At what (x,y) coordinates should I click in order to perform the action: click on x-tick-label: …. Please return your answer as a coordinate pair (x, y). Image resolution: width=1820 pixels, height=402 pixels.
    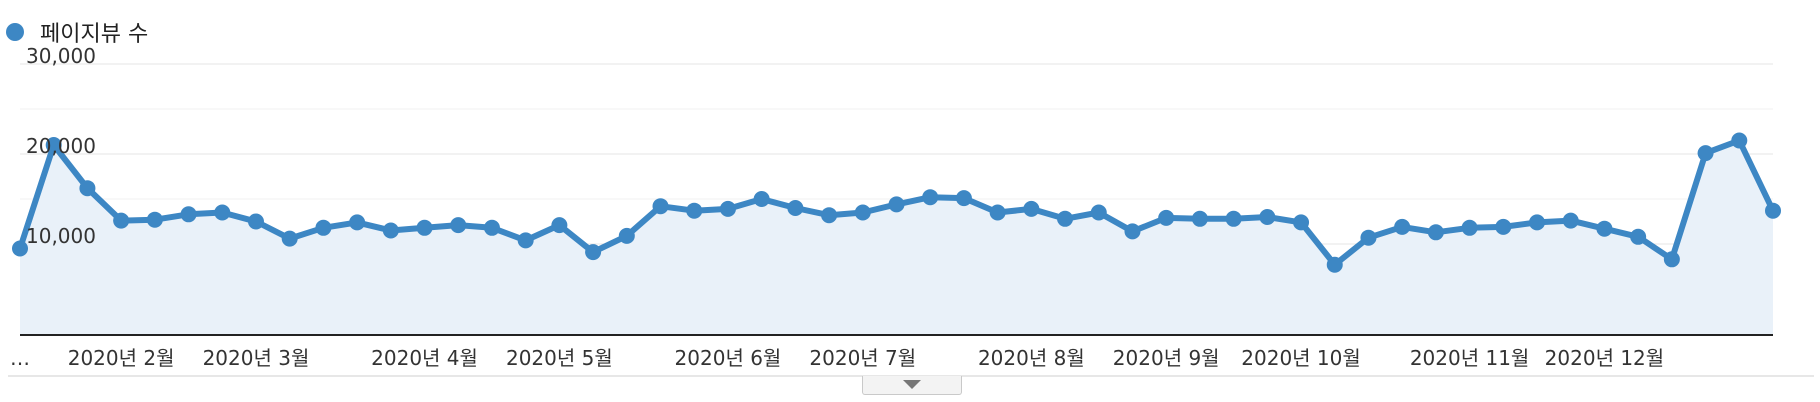
    Looking at the image, I should click on (20, 358).